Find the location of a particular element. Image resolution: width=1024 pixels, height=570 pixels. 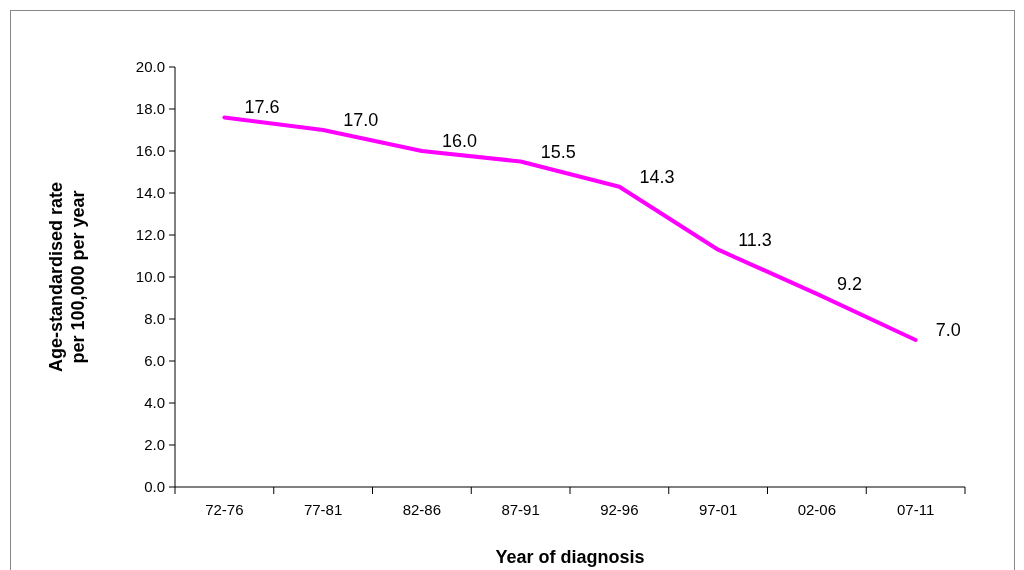

x-axis-title: Year of diagnosis is located at coordinates (570, 557).